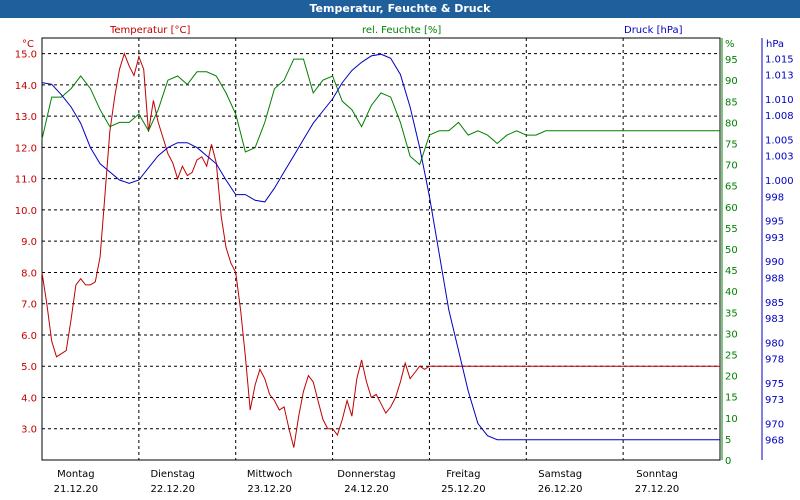 The width and height of the screenshot is (800, 500). I want to click on temperature-tick-label: 6.0, so click(29, 336).